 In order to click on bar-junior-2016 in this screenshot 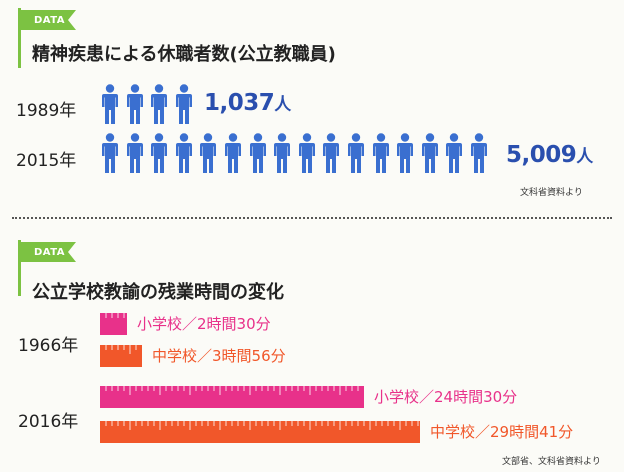, I will do `click(260, 432)`.